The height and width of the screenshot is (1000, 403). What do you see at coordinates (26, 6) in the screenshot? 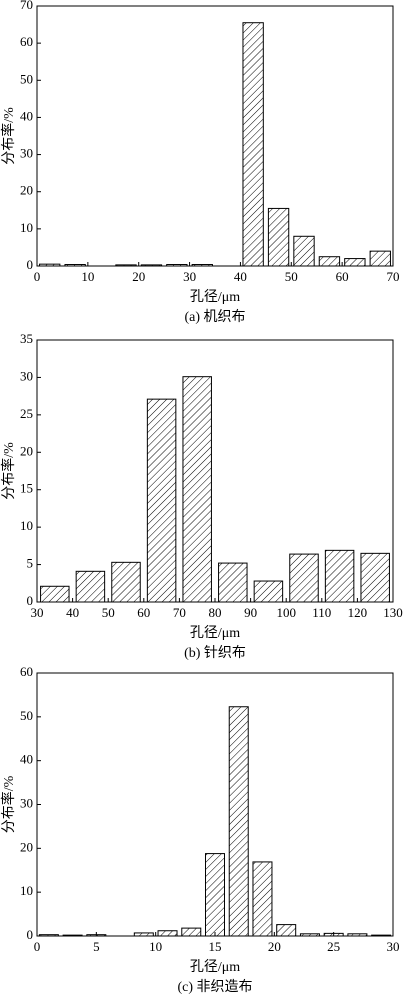
I see `y-tick-label: 70` at bounding box center [26, 6].